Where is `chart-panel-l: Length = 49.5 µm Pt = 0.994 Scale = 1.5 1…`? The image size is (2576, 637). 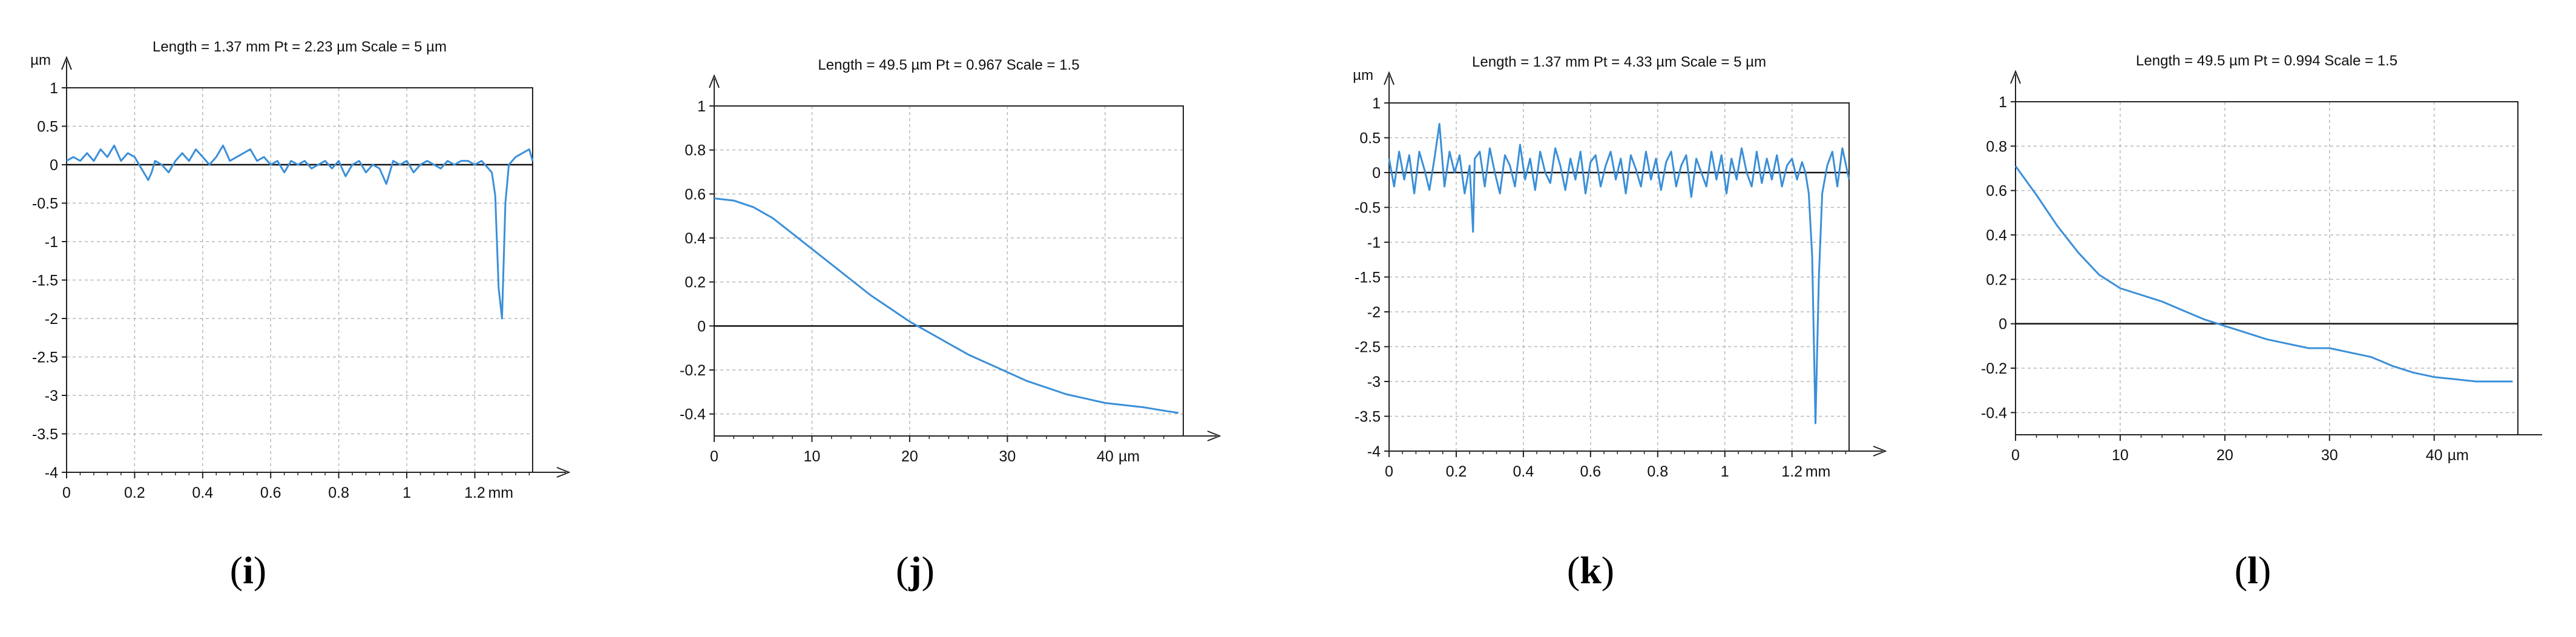
chart-panel-l: Length = 49.5 µm Pt = 0.994 Scale = 1.5 1… is located at coordinates (2261, 258).